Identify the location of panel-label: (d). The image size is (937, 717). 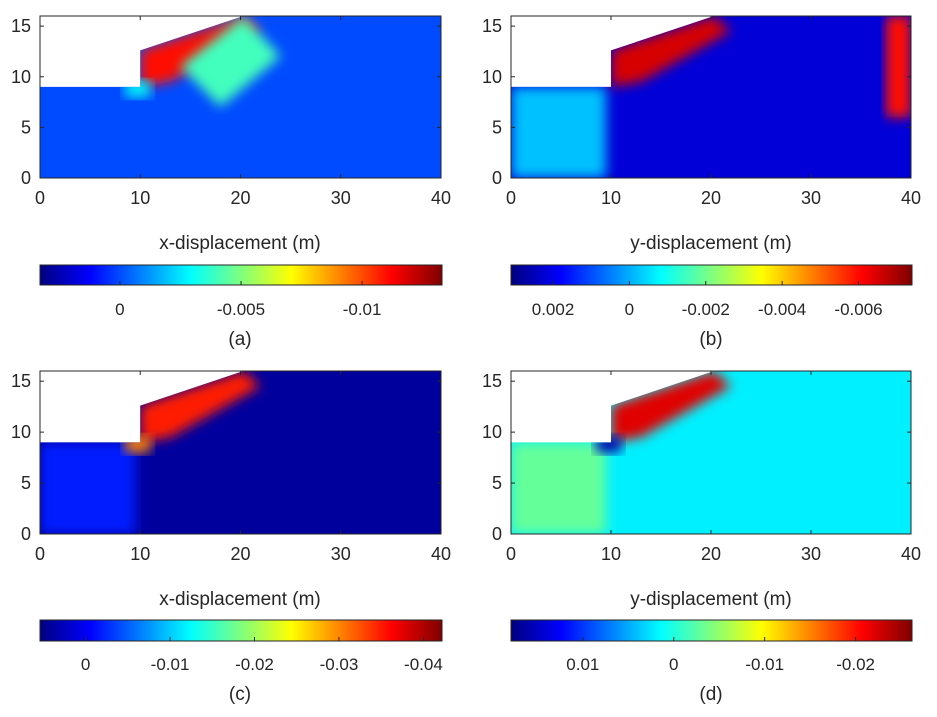
(710, 694).